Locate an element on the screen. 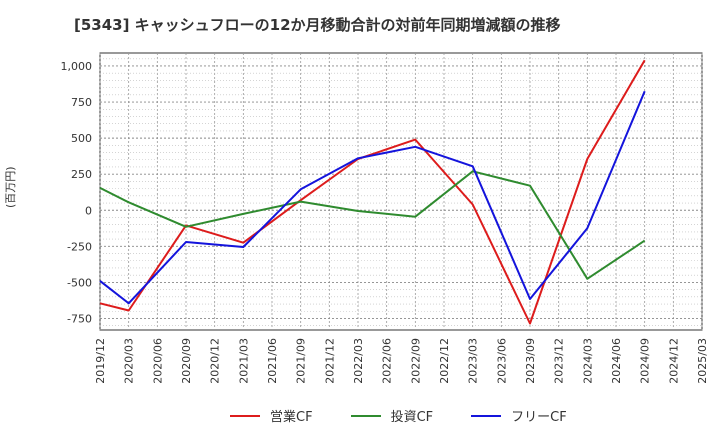 The width and height of the screenshot is (720, 440). y-tick-label: -500 is located at coordinates (79, 282).